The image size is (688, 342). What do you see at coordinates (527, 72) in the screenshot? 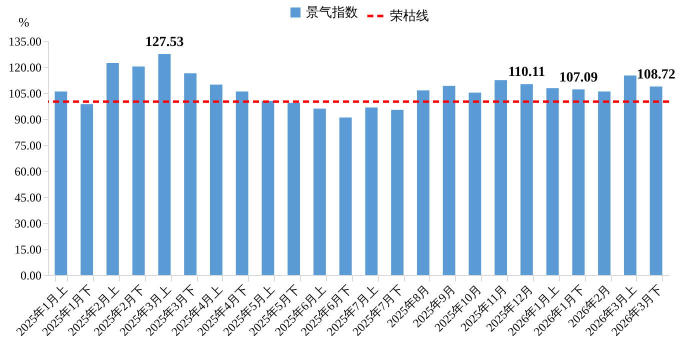
I see `data-label: 110.11` at bounding box center [527, 72].